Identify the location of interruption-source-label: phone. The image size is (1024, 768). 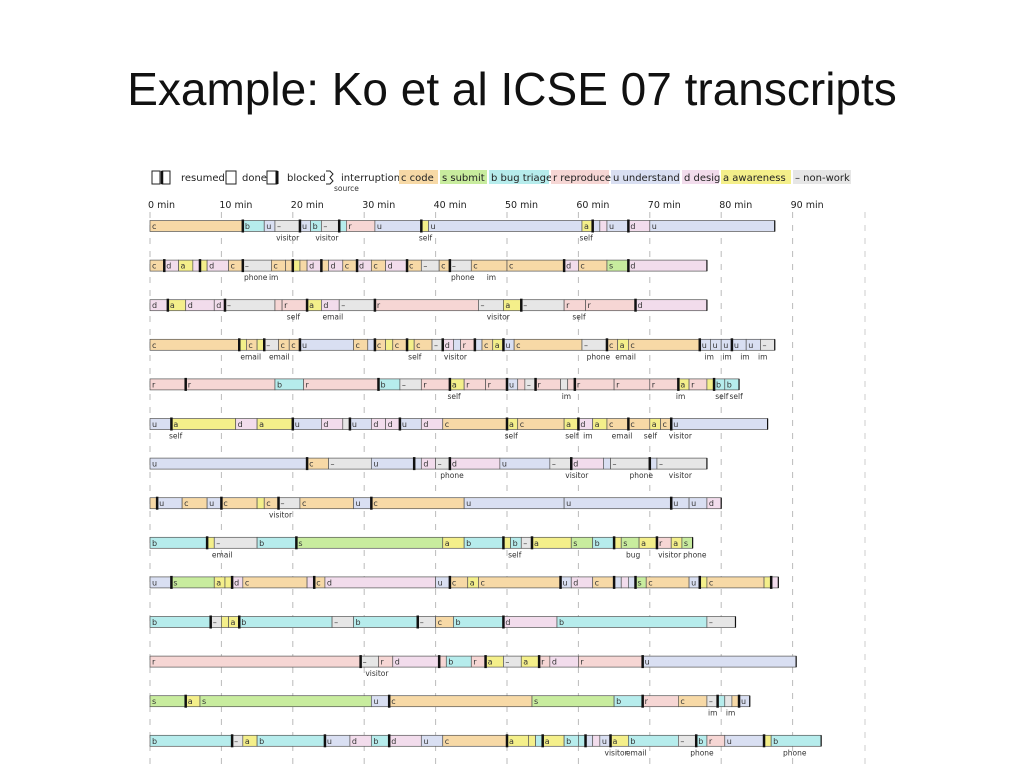
(702, 752).